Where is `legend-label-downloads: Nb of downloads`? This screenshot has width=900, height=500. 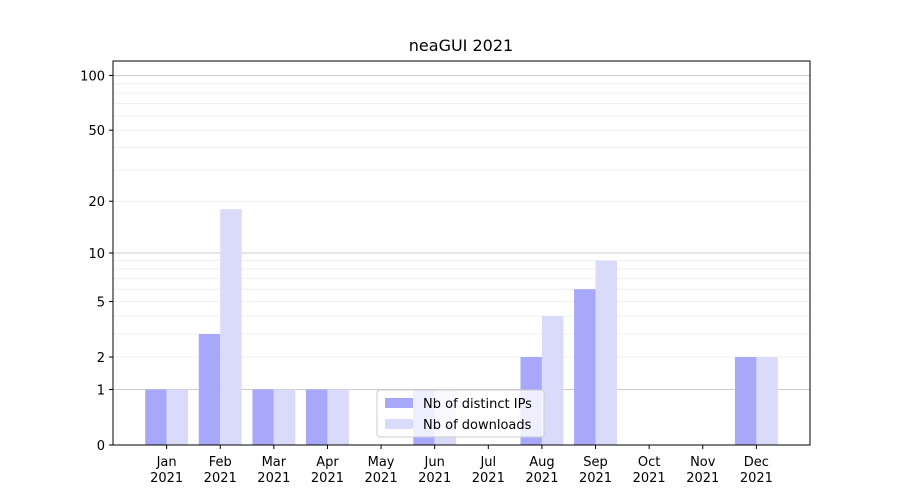
legend-label-downloads: Nb of downloads is located at coordinates (477, 425).